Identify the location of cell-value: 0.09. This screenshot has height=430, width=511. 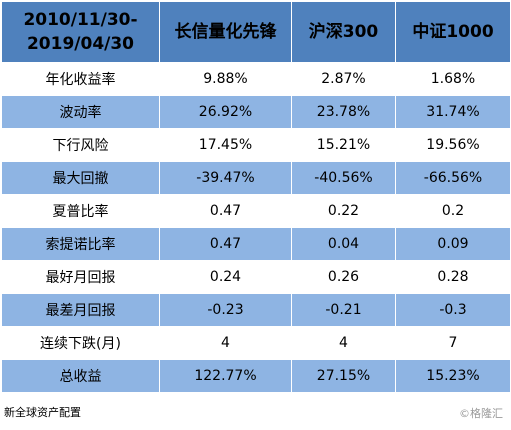
(453, 244).